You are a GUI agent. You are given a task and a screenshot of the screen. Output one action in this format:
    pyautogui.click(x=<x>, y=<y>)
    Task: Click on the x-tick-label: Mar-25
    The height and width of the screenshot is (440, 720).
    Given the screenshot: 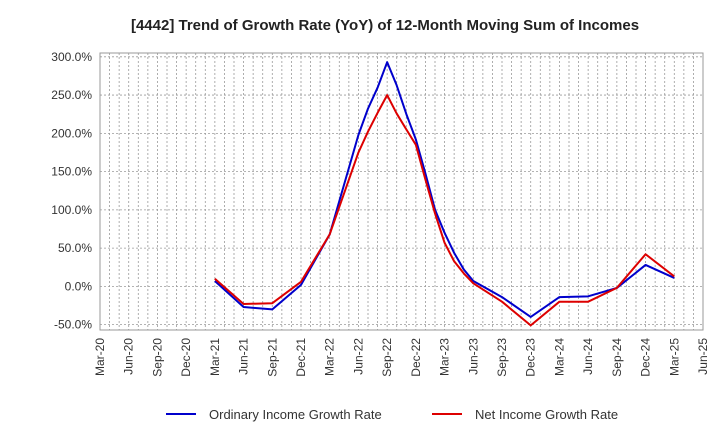 What is the action you would take?
    pyautogui.click(x=674, y=357)
    